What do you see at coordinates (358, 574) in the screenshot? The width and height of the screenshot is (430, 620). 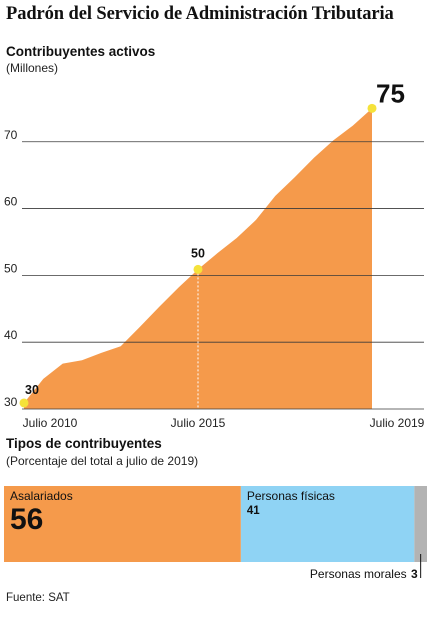 I see `segment-category-label: Personas morales` at bounding box center [358, 574].